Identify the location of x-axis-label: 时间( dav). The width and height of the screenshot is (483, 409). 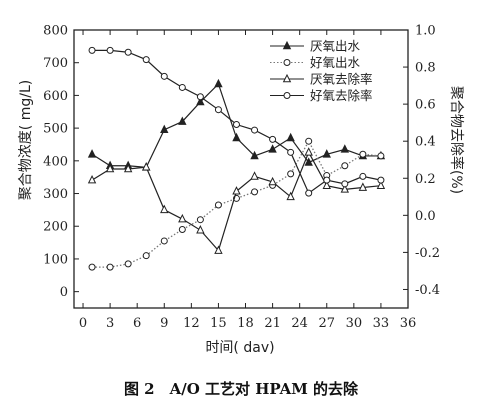
(239, 348).